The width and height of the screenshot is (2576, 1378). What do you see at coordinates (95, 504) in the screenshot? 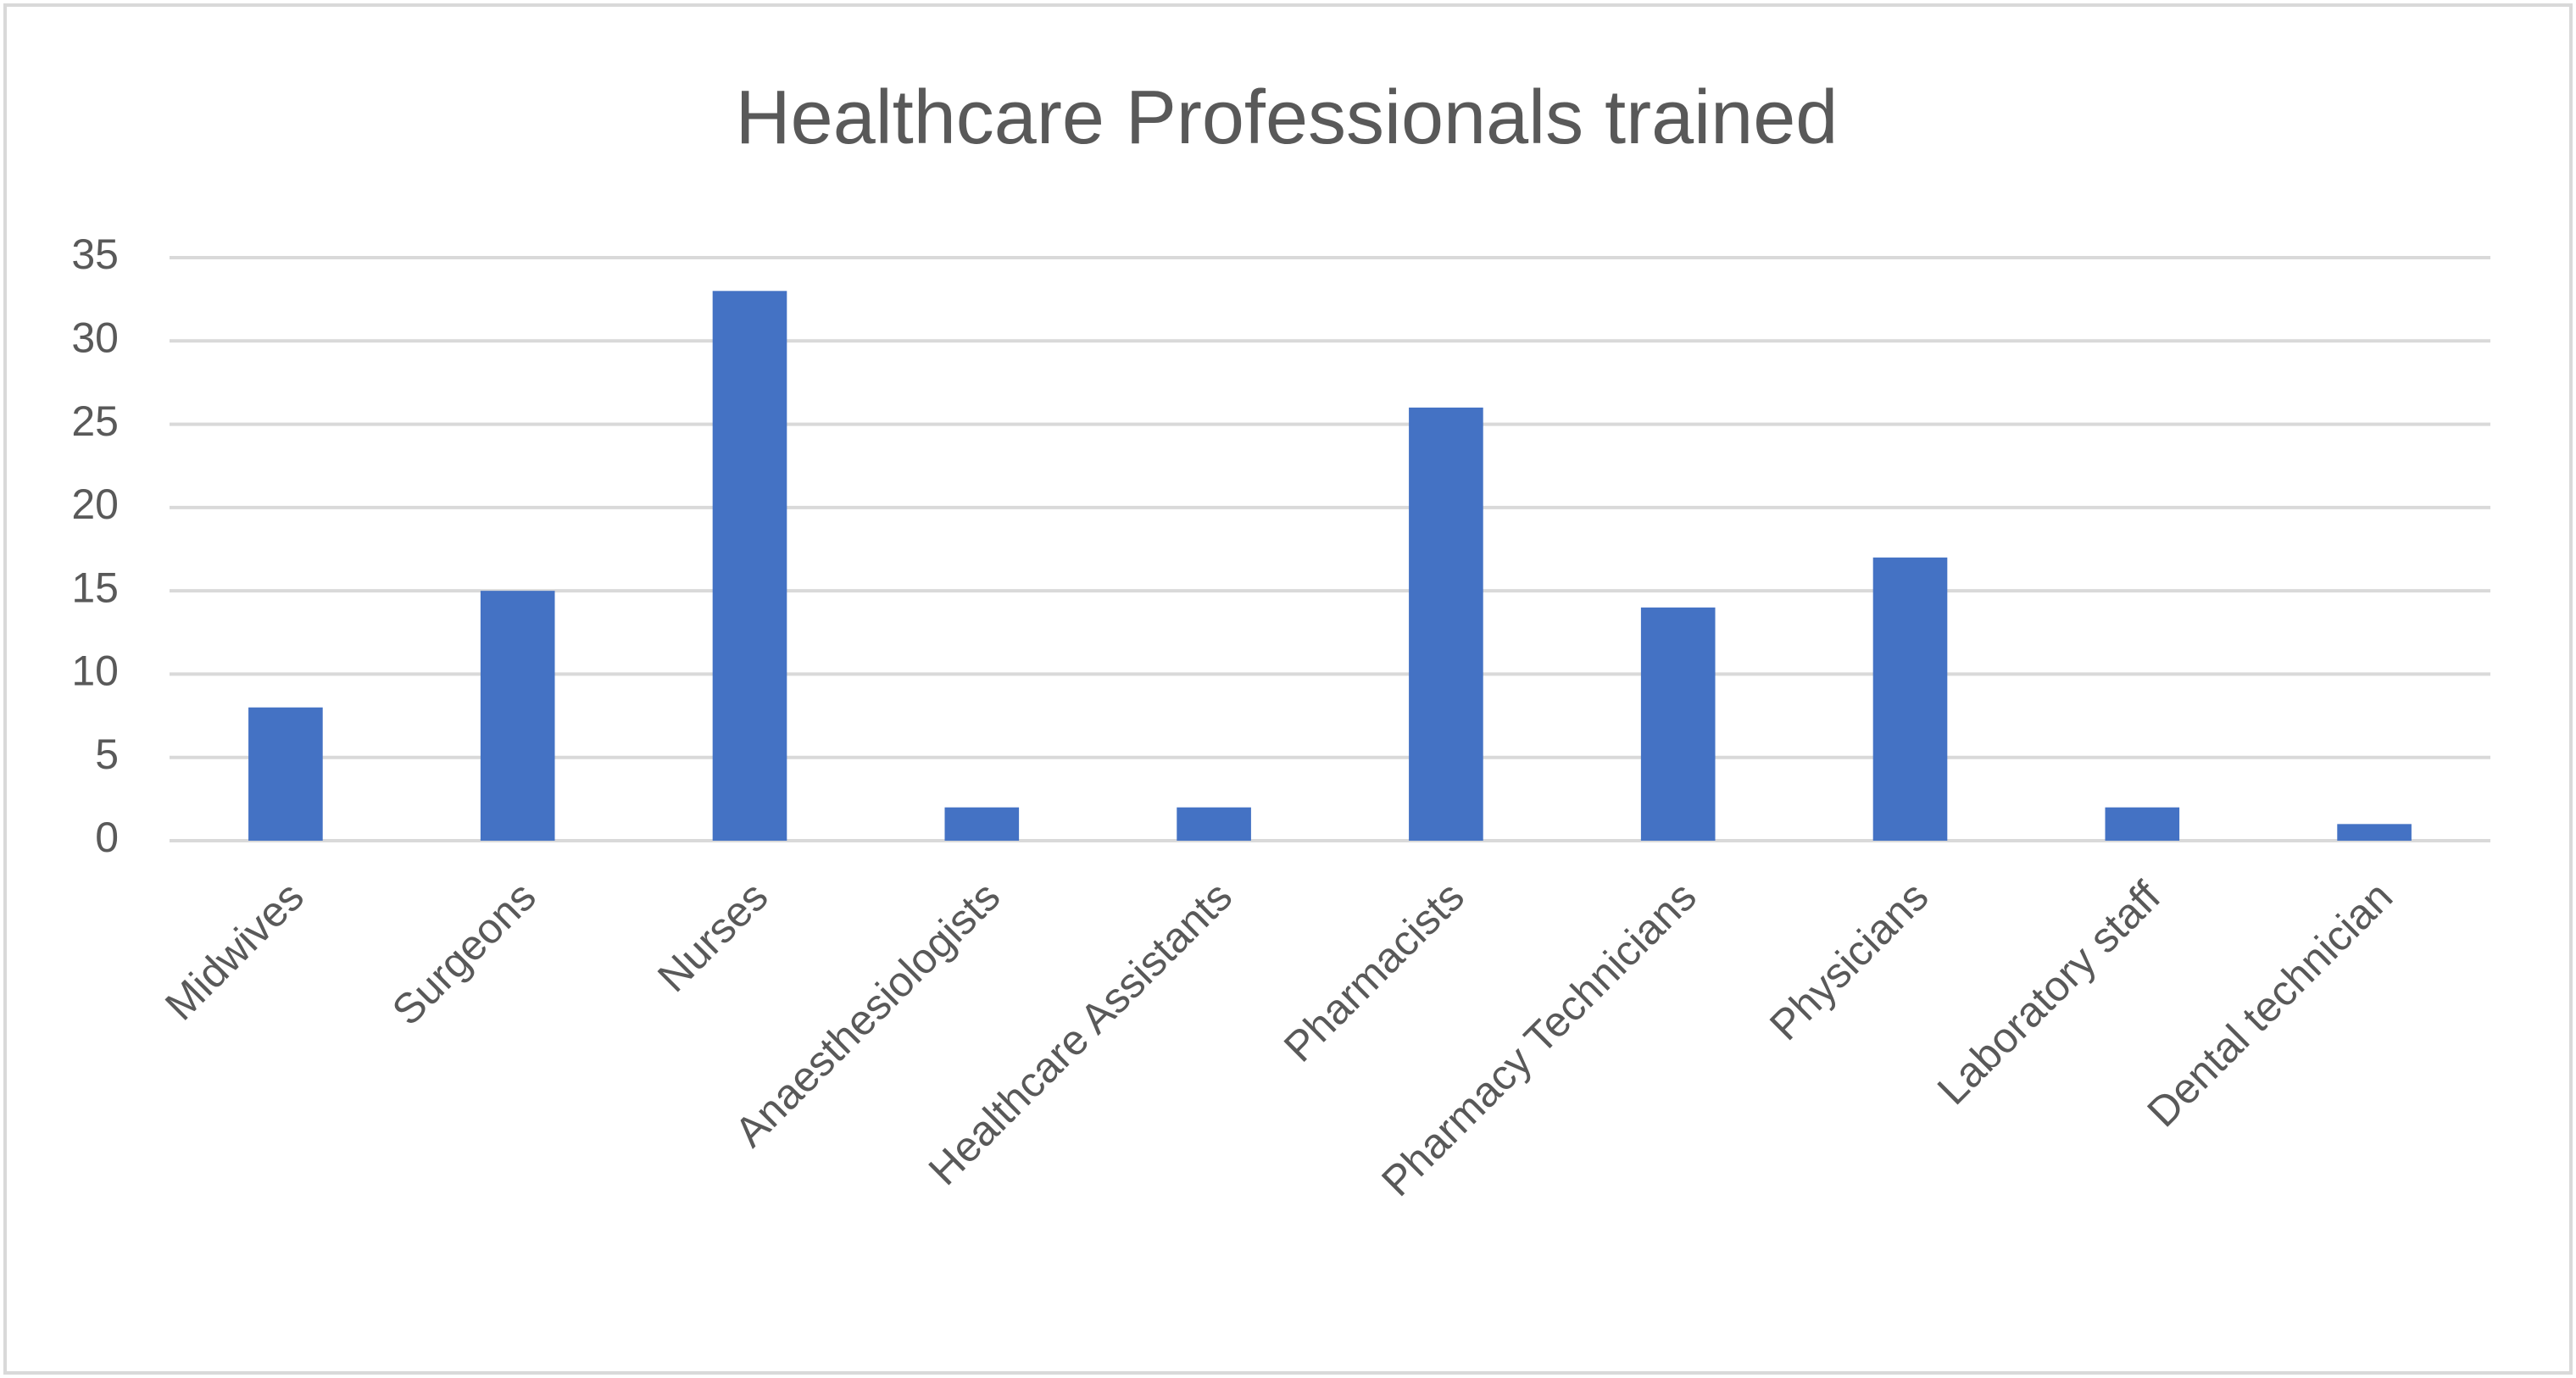
I see `y-tick-label: 20` at bounding box center [95, 504].